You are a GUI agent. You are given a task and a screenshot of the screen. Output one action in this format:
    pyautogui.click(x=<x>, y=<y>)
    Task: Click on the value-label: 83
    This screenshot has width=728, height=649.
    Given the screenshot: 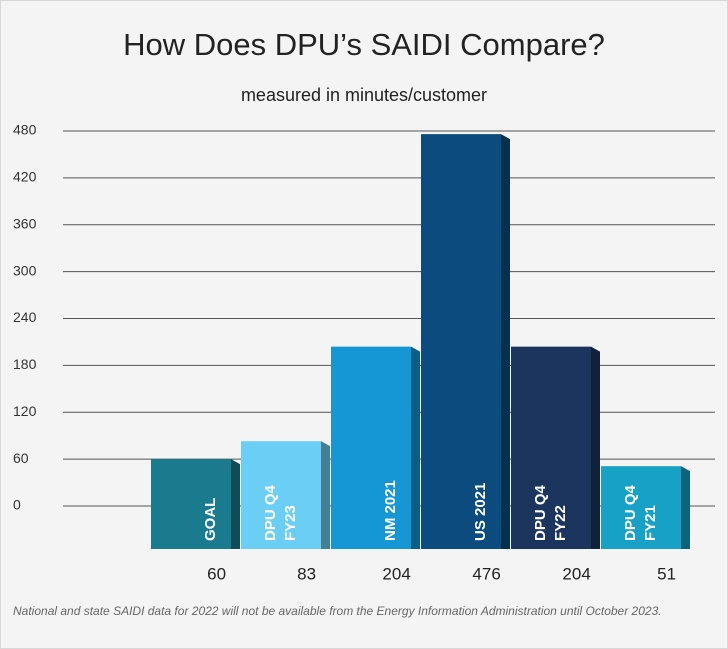 What is the action you would take?
    pyautogui.click(x=306, y=573)
    